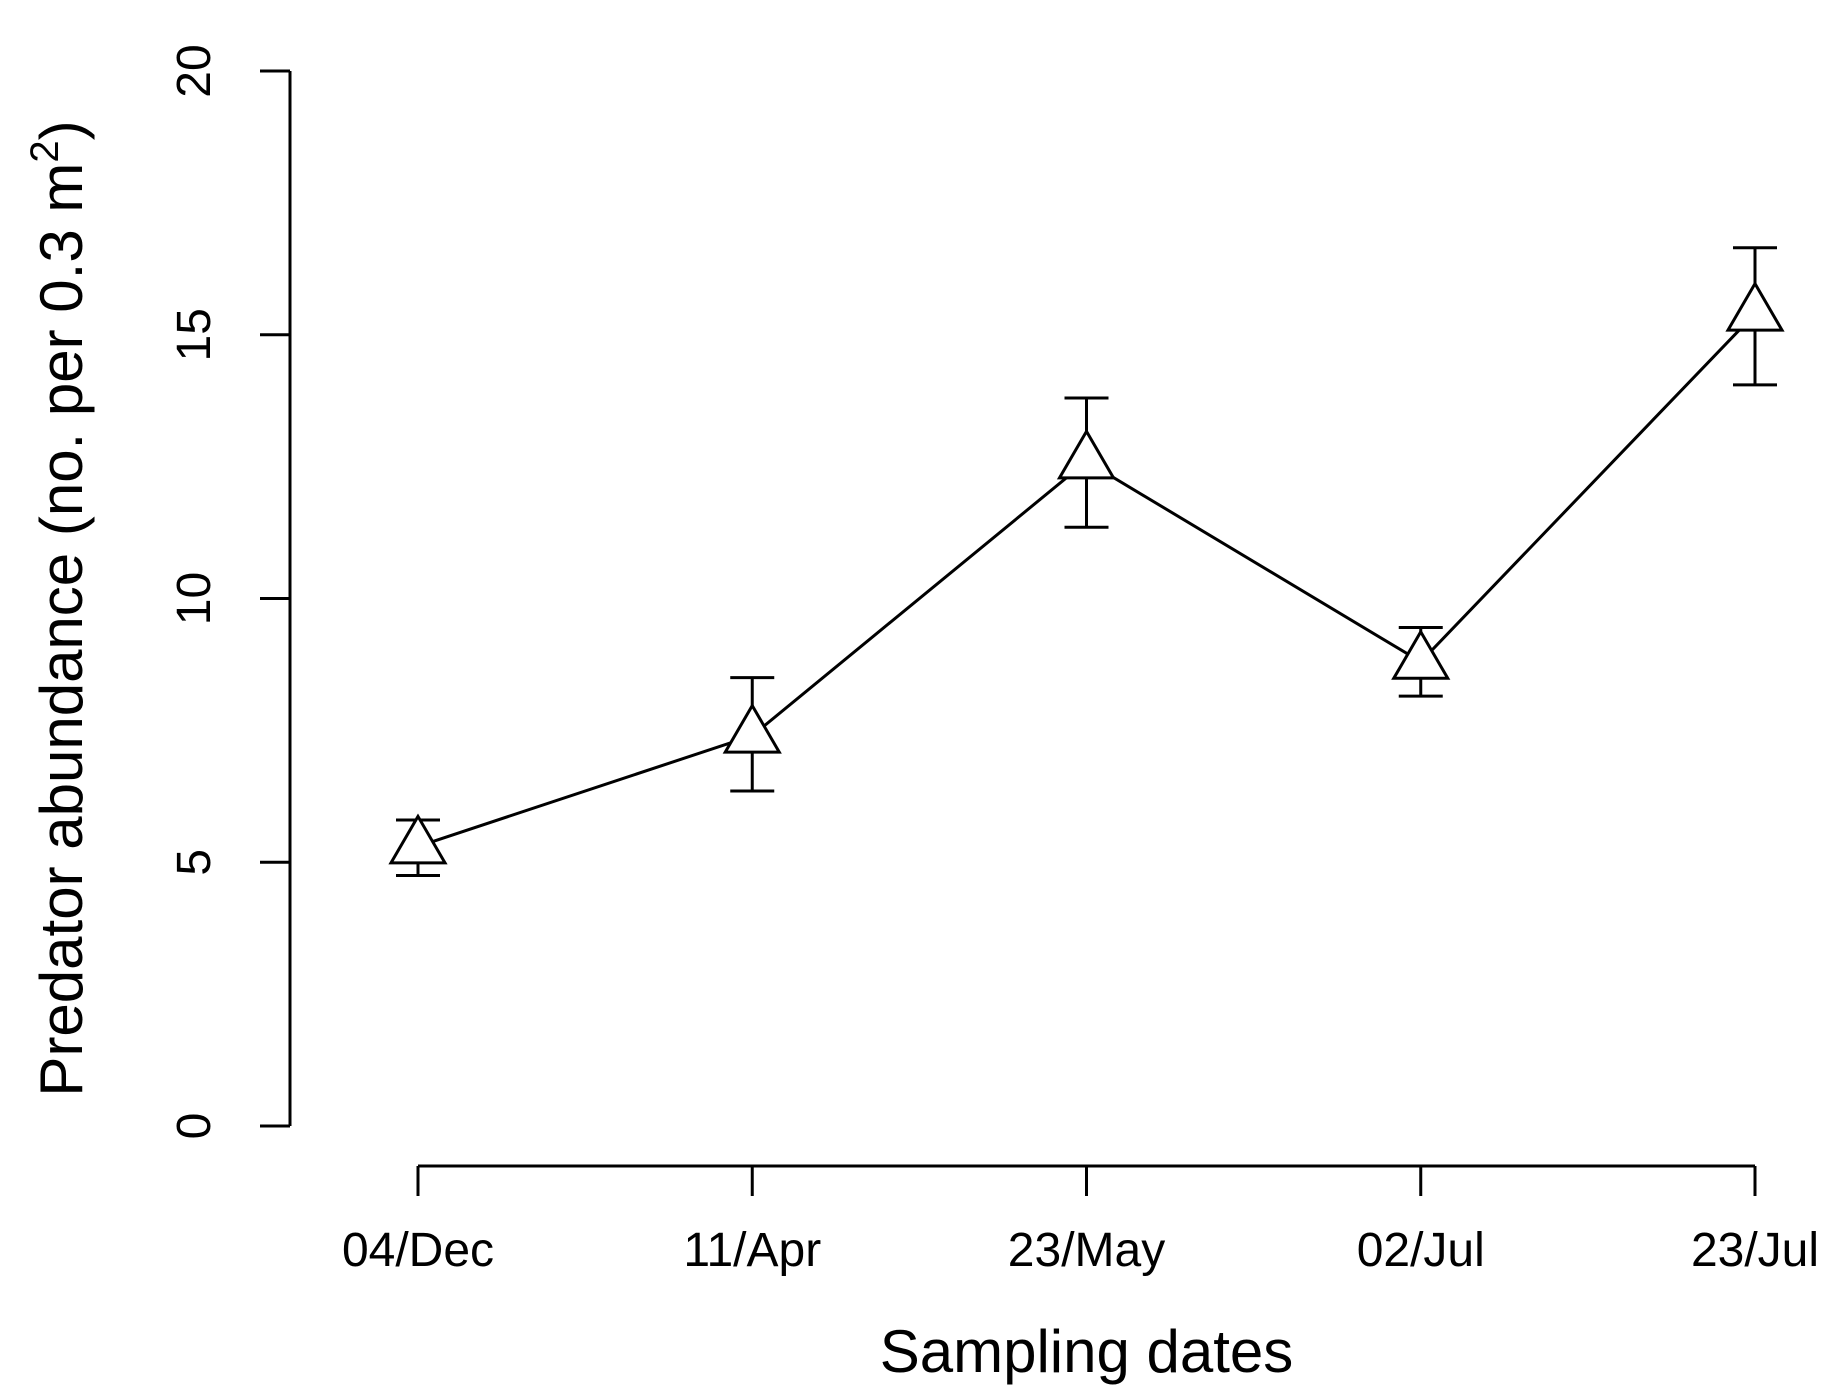  I want to click on x-axis: 04/Dec 11/Apr 23/May 02/Jul 23/Jul, so click(1080, 1220).